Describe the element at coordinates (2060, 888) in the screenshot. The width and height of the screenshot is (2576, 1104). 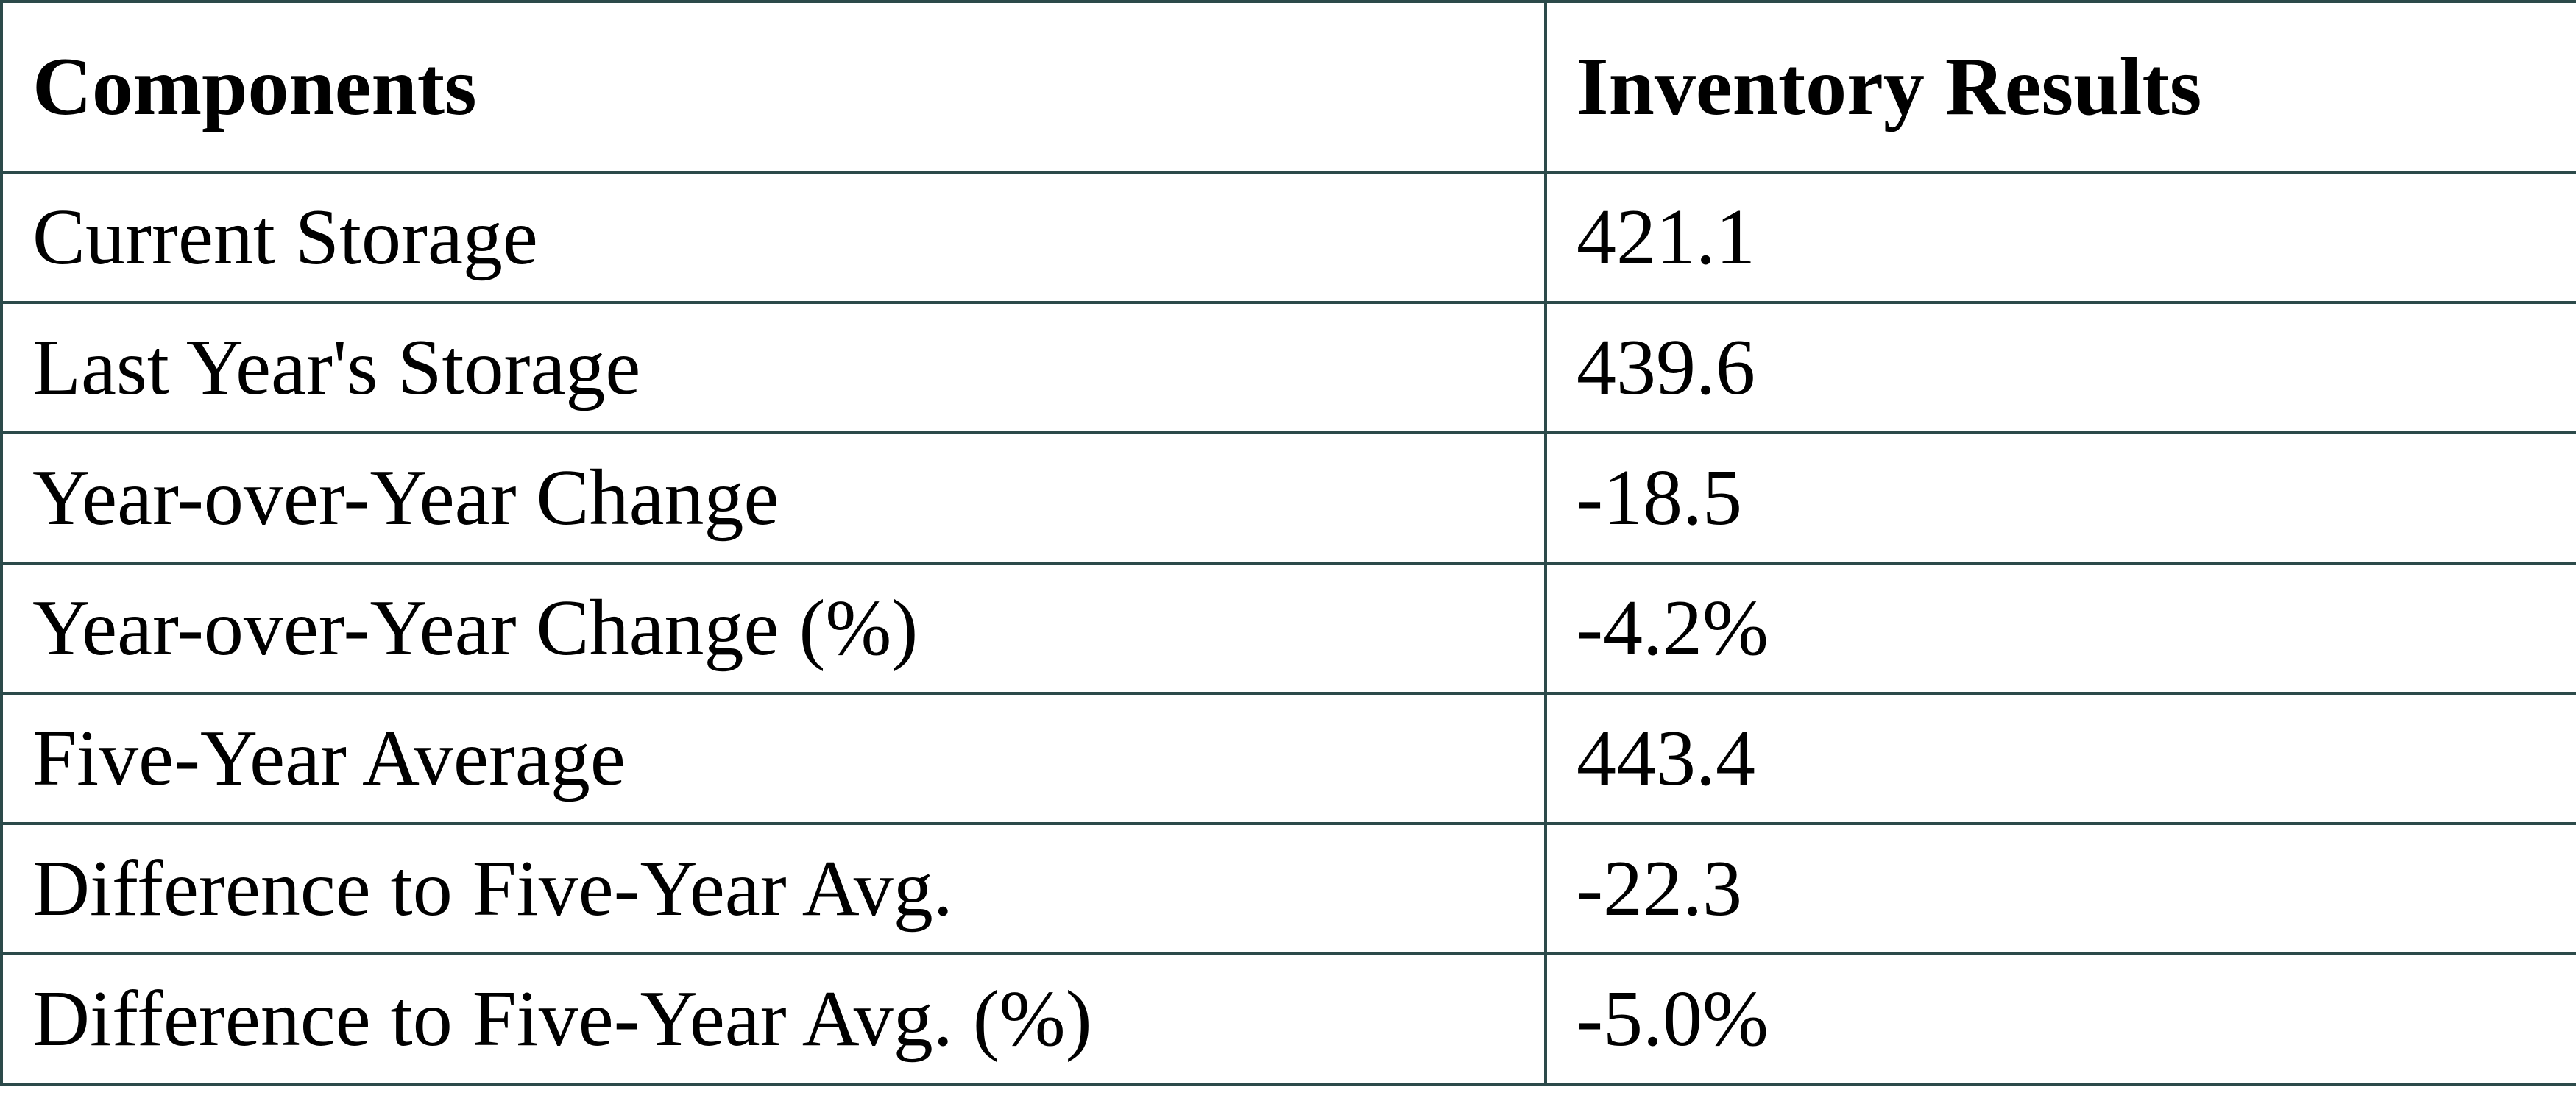
I see `result-cell: -22.3` at that location.